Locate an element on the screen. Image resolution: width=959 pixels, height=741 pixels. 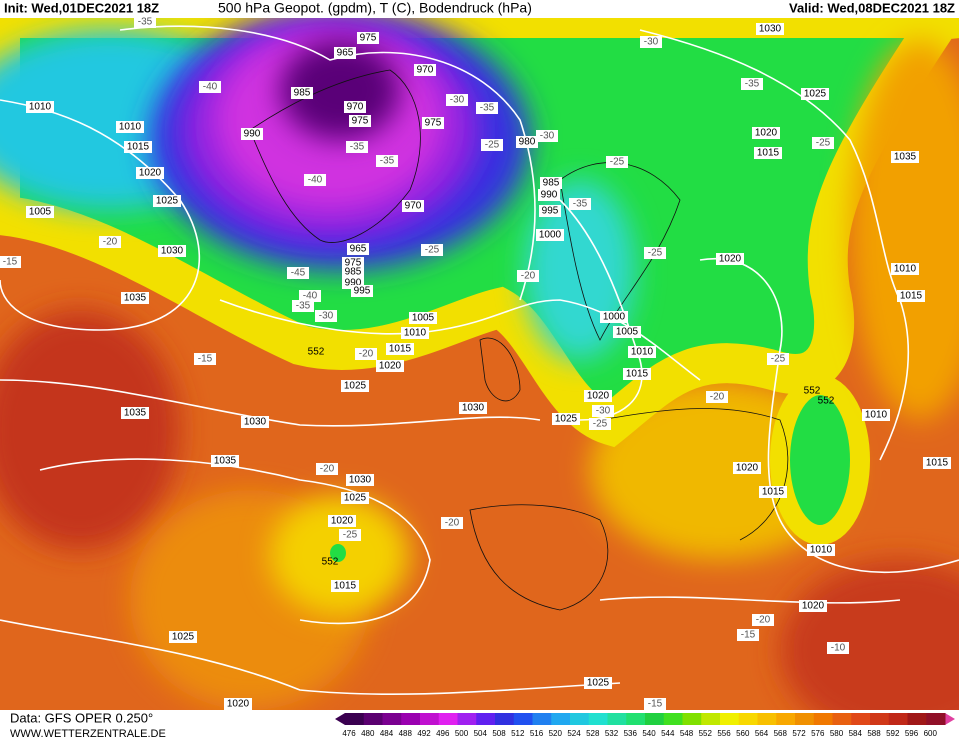
temperature-label: -25 is located at coordinates (492, 145).